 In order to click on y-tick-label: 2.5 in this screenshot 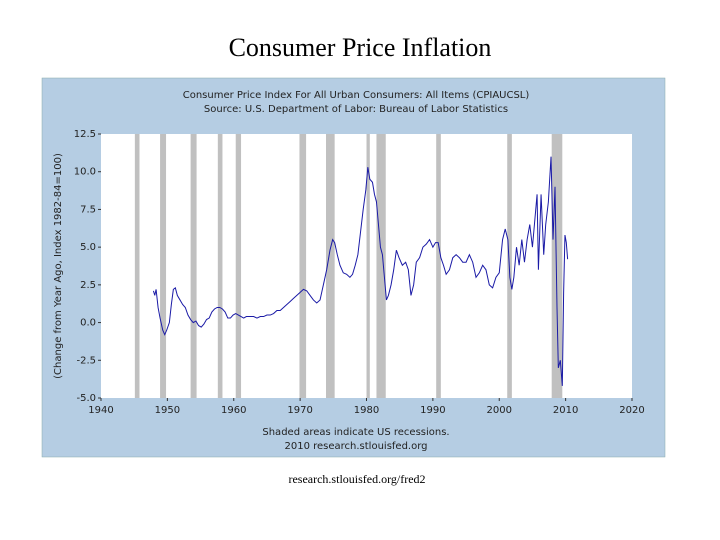, I will do `click(88, 285)`.